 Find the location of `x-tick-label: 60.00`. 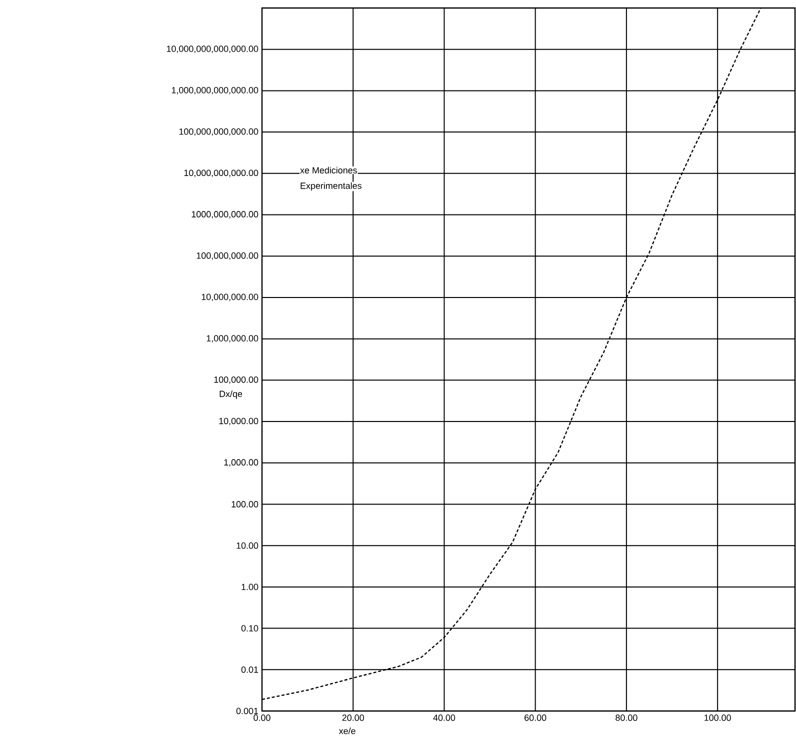

x-tick-label: 60.00 is located at coordinates (535, 717).